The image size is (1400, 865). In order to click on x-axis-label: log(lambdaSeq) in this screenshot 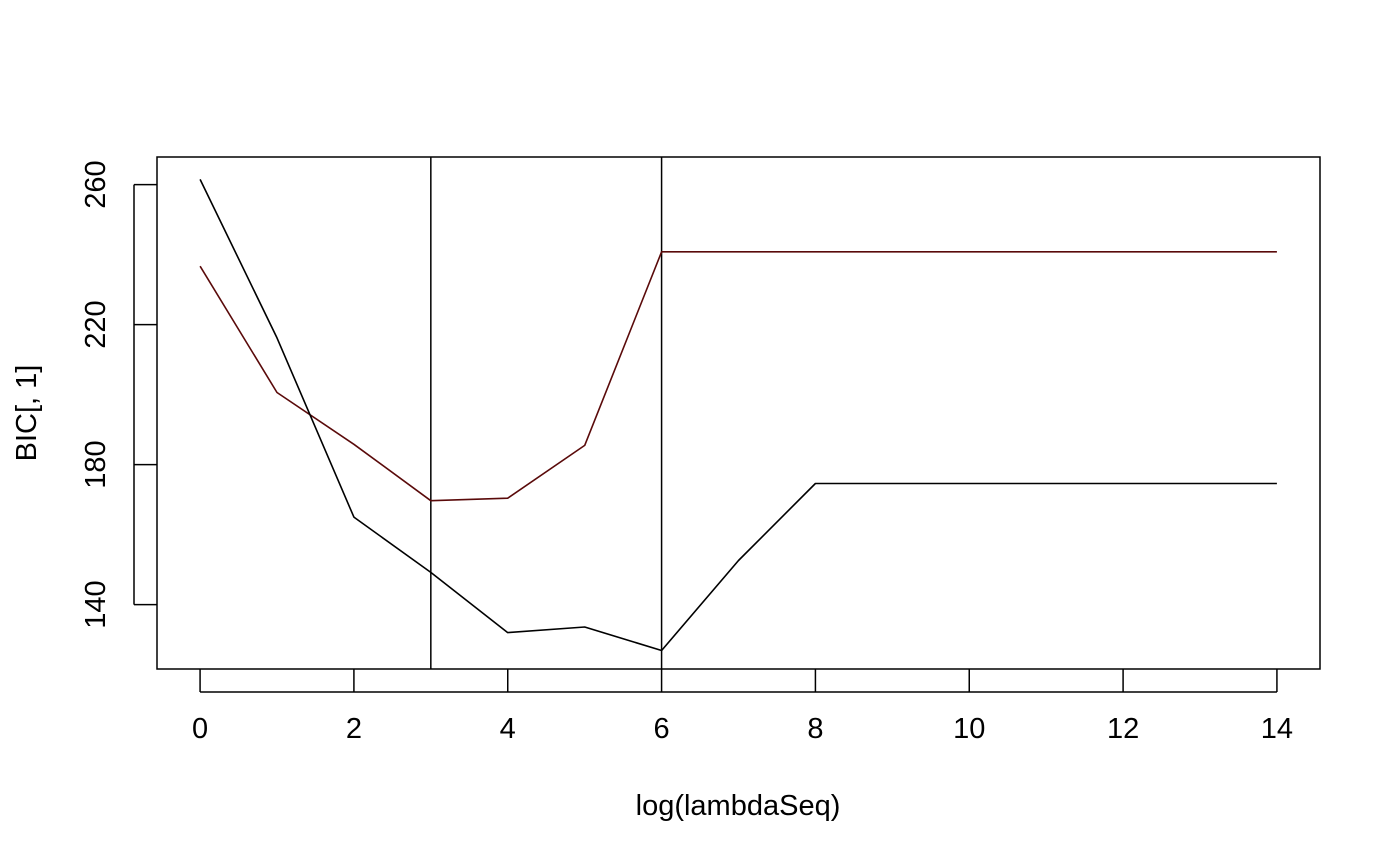, I will do `click(738, 806)`.